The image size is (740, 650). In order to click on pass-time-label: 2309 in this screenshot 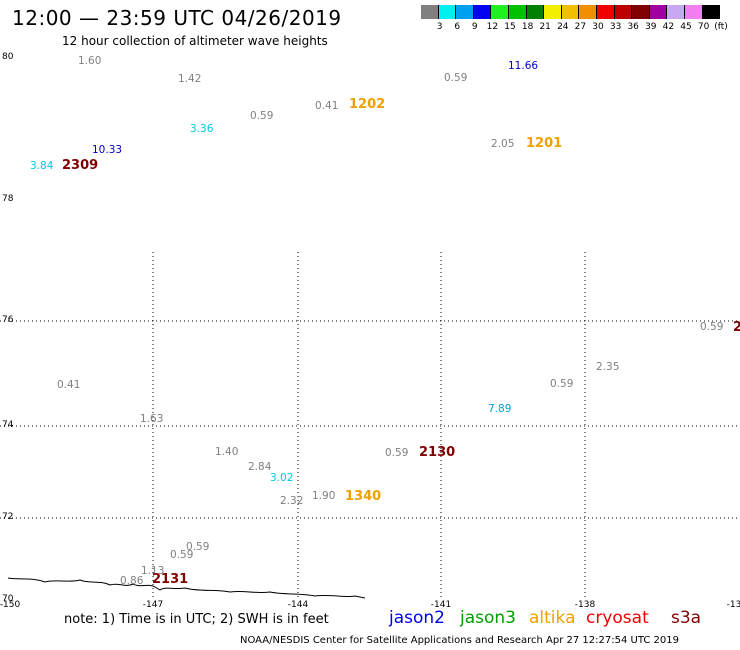, I will do `click(80, 165)`.